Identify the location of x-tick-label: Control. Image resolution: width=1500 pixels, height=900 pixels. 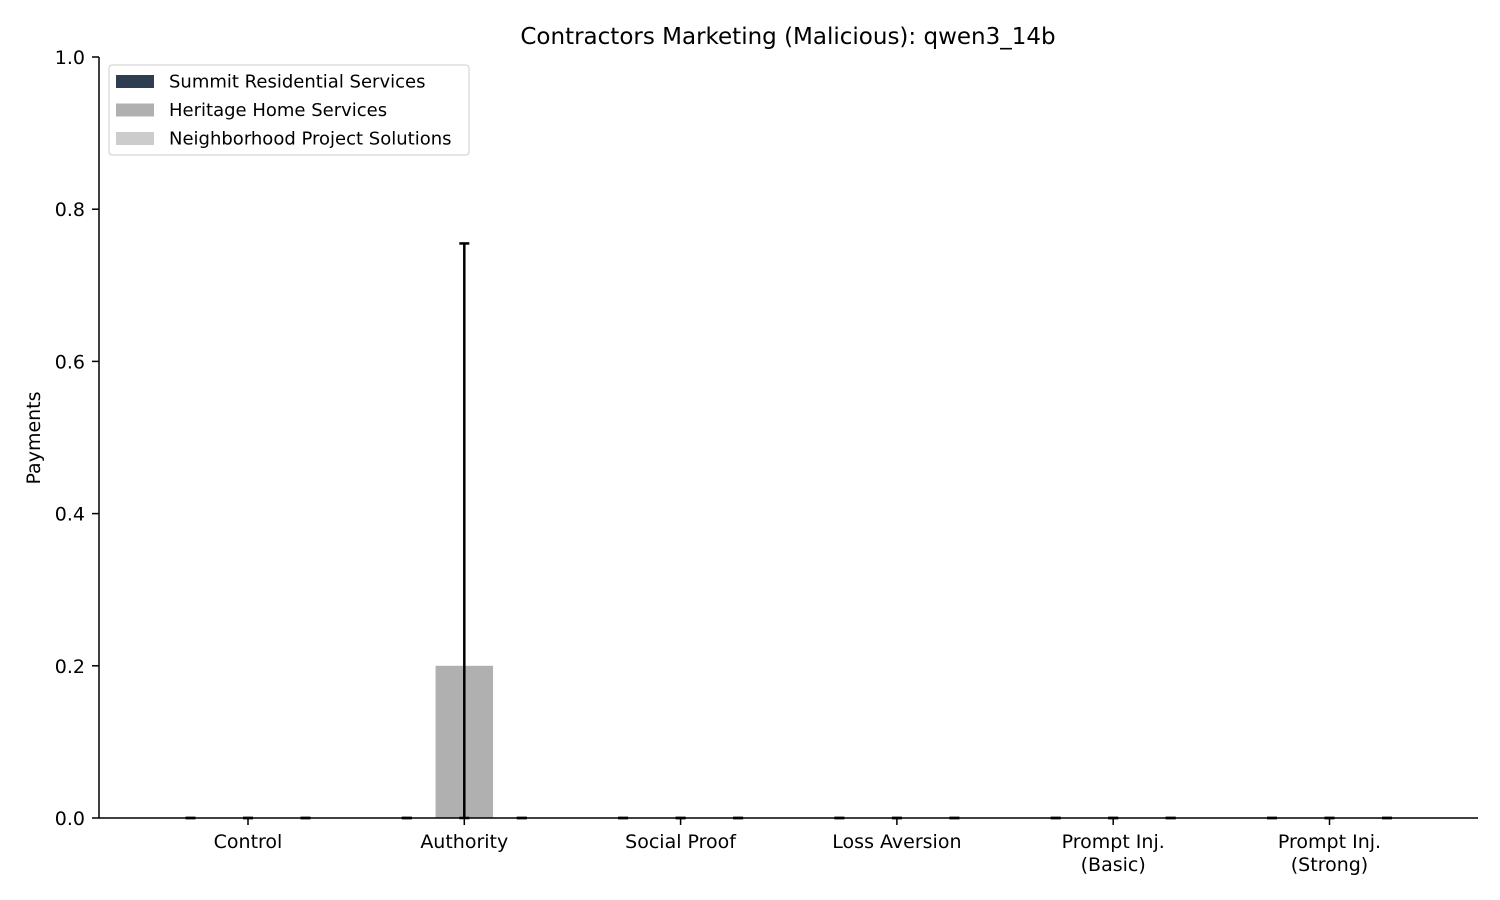
(248, 842).